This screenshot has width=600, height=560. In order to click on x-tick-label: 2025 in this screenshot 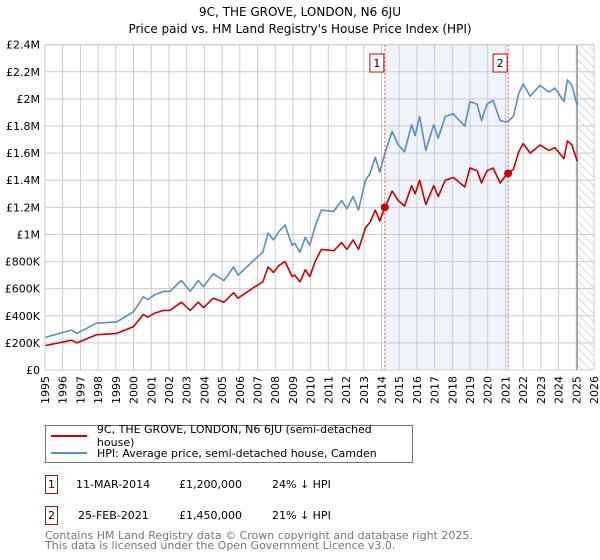, I will do `click(576, 390)`.